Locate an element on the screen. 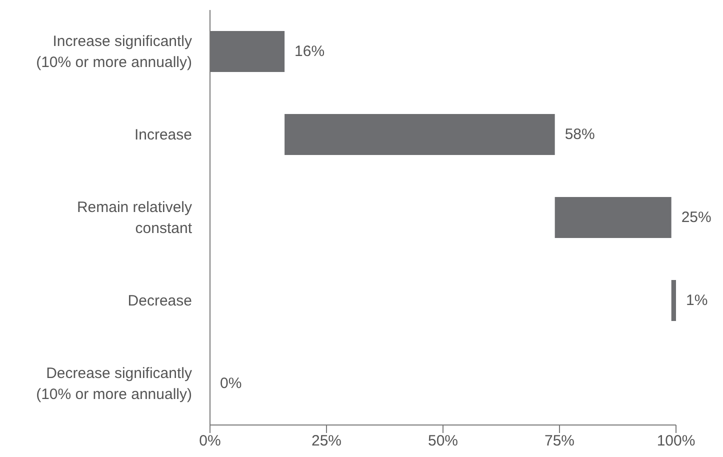  y-tick-label: Decrease significantly (10% or more annually) is located at coordinates (114, 383).